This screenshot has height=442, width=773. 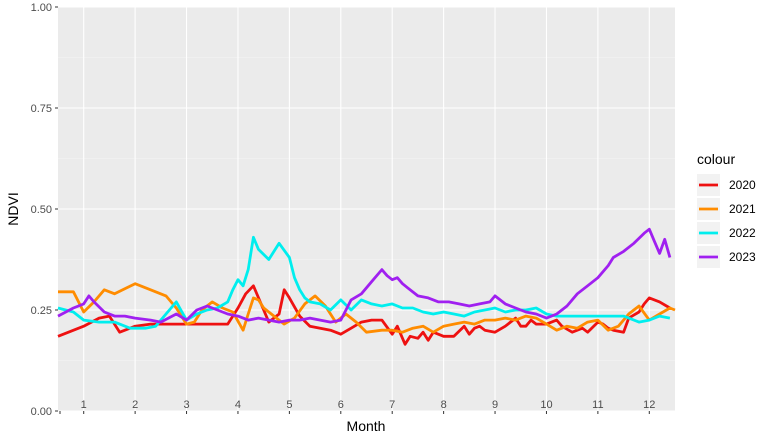 I want to click on x-tick-labels: 1 2 3 4 5 6 7 8 9 10 11 12, so click(x=368, y=405).